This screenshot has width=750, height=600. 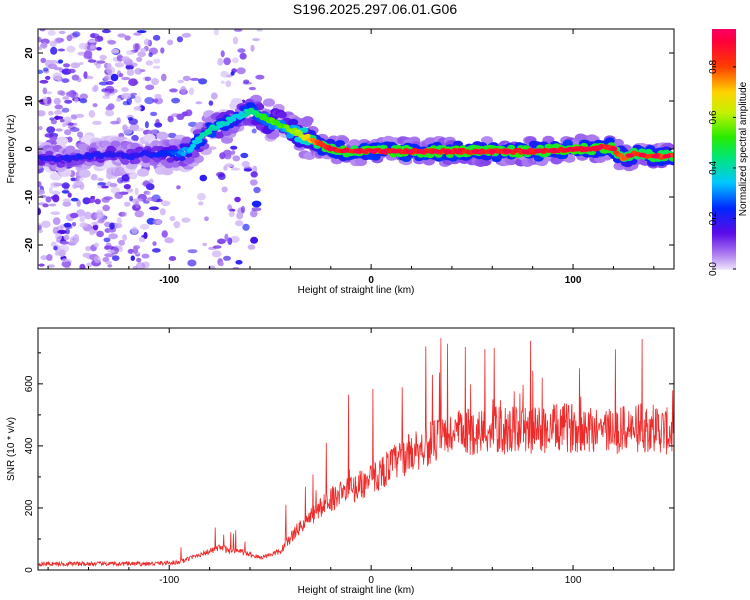 What do you see at coordinates (29, 196) in the screenshot?
I see `y-tick-label: -10` at bounding box center [29, 196].